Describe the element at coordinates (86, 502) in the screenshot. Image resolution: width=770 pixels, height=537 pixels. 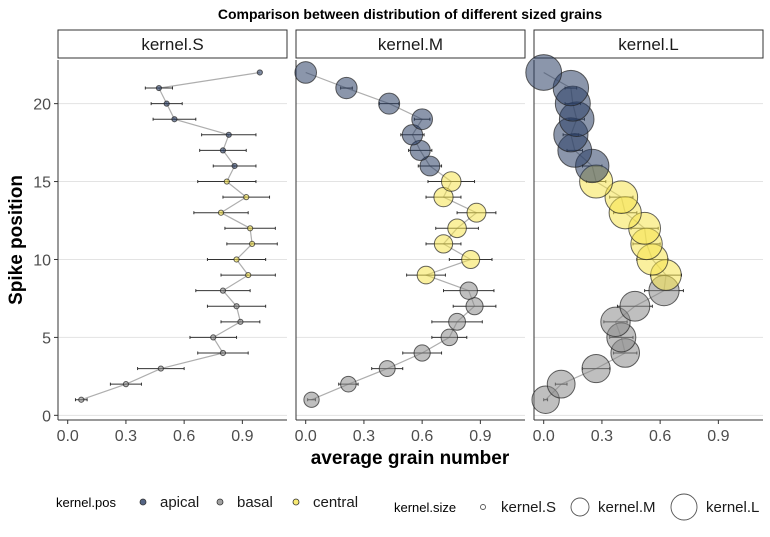
I see `legend-pos-title: kernel.pos` at that location.